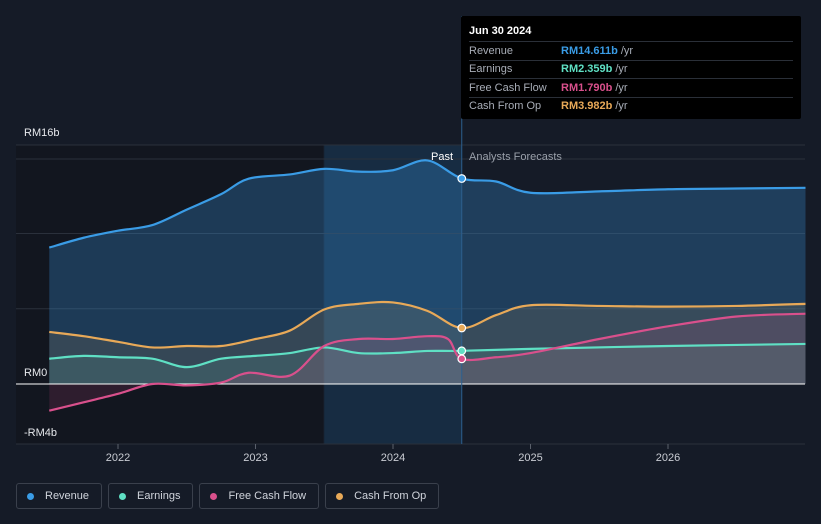 The image size is (821, 524). I want to click on forecast-label: Analysts Forecasts, so click(515, 157).